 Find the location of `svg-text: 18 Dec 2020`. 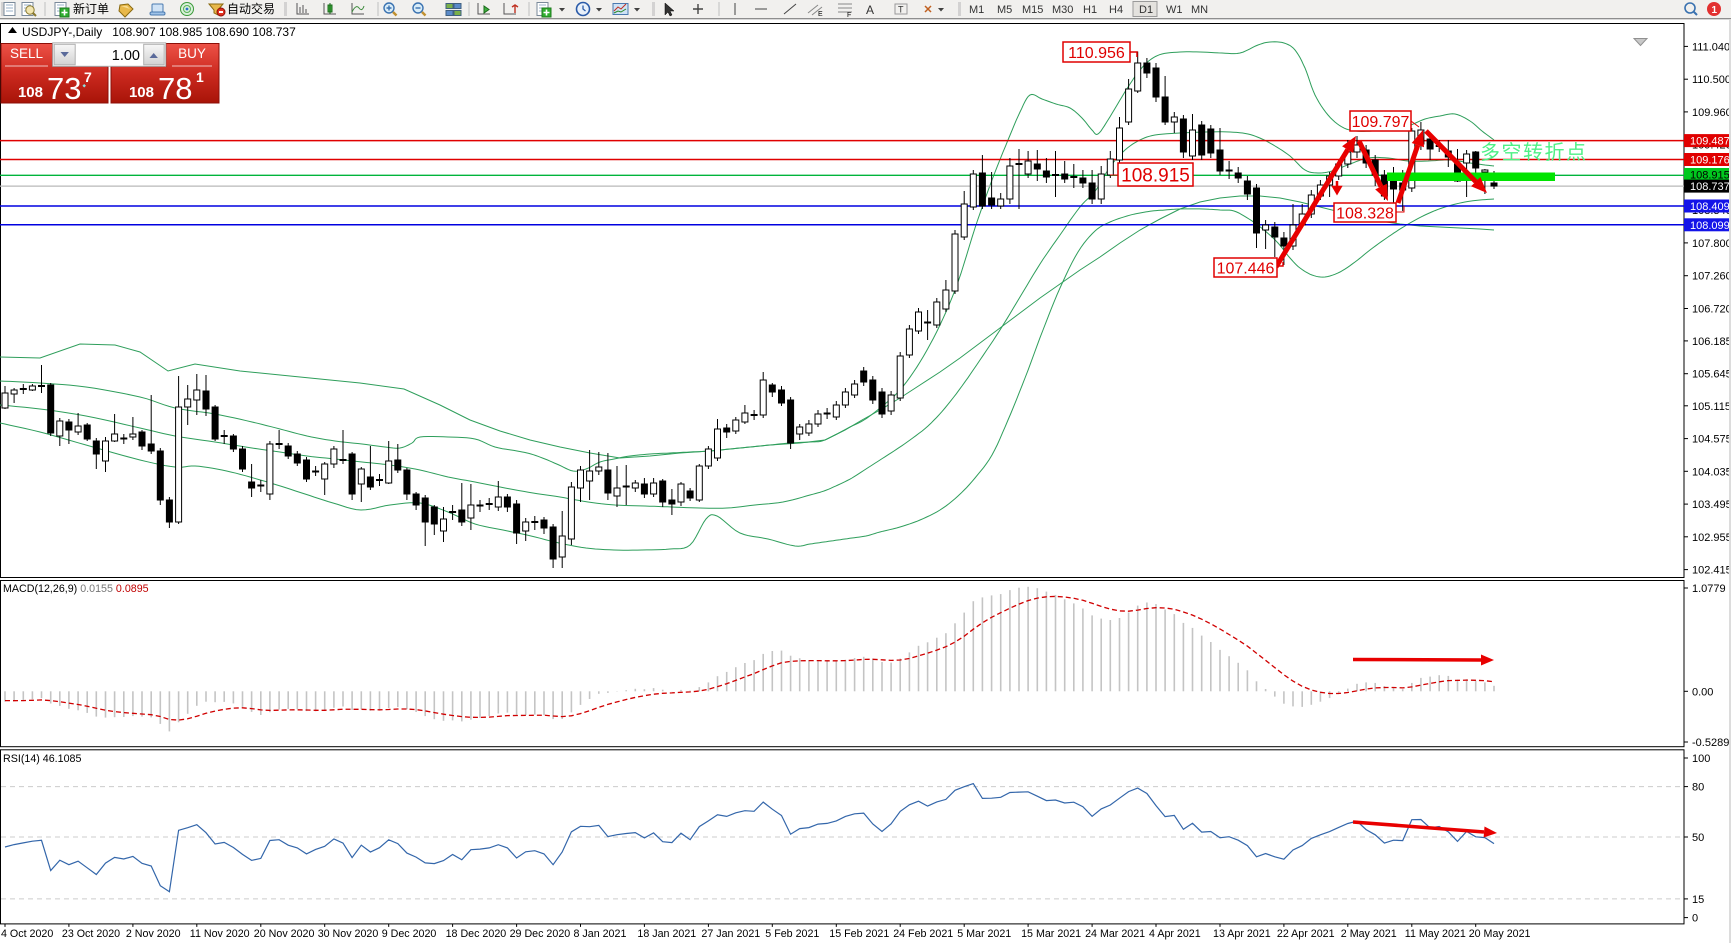

svg-text: 18 Dec 2020 is located at coordinates (476, 934).